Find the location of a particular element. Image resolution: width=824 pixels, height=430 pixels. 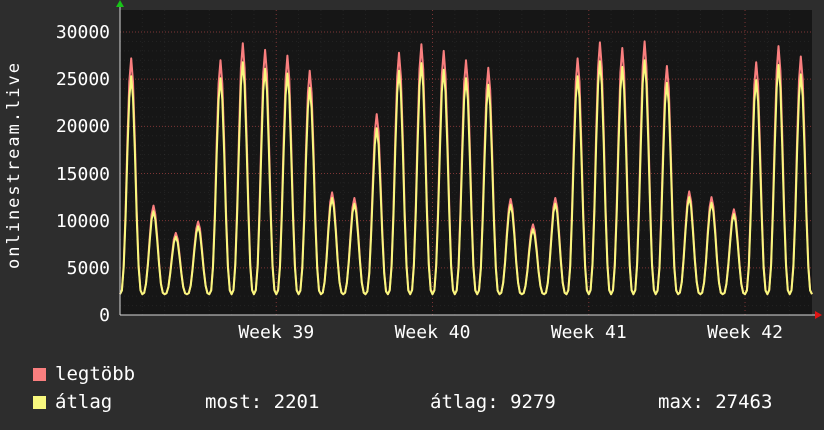

y-axis-arrow-icon is located at coordinates (120, 3).